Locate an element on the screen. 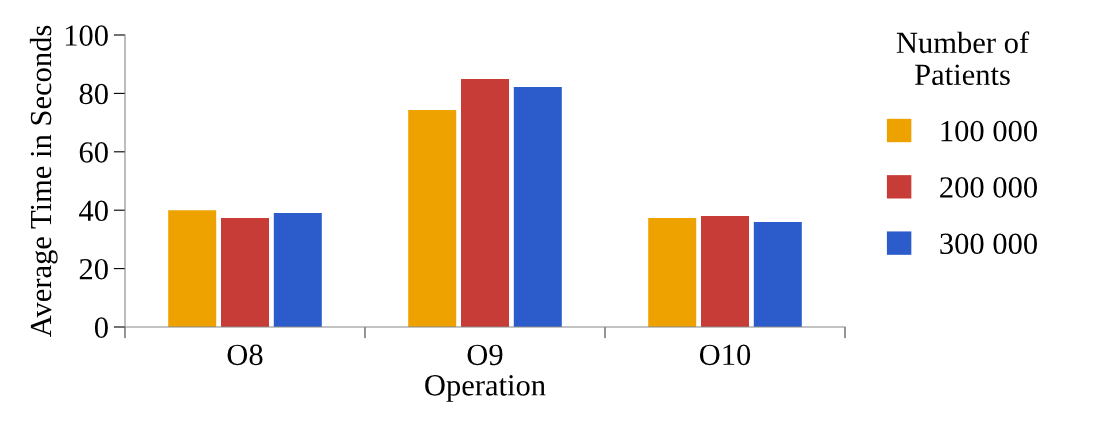  y-tick-label: 100 is located at coordinates (86, 35).